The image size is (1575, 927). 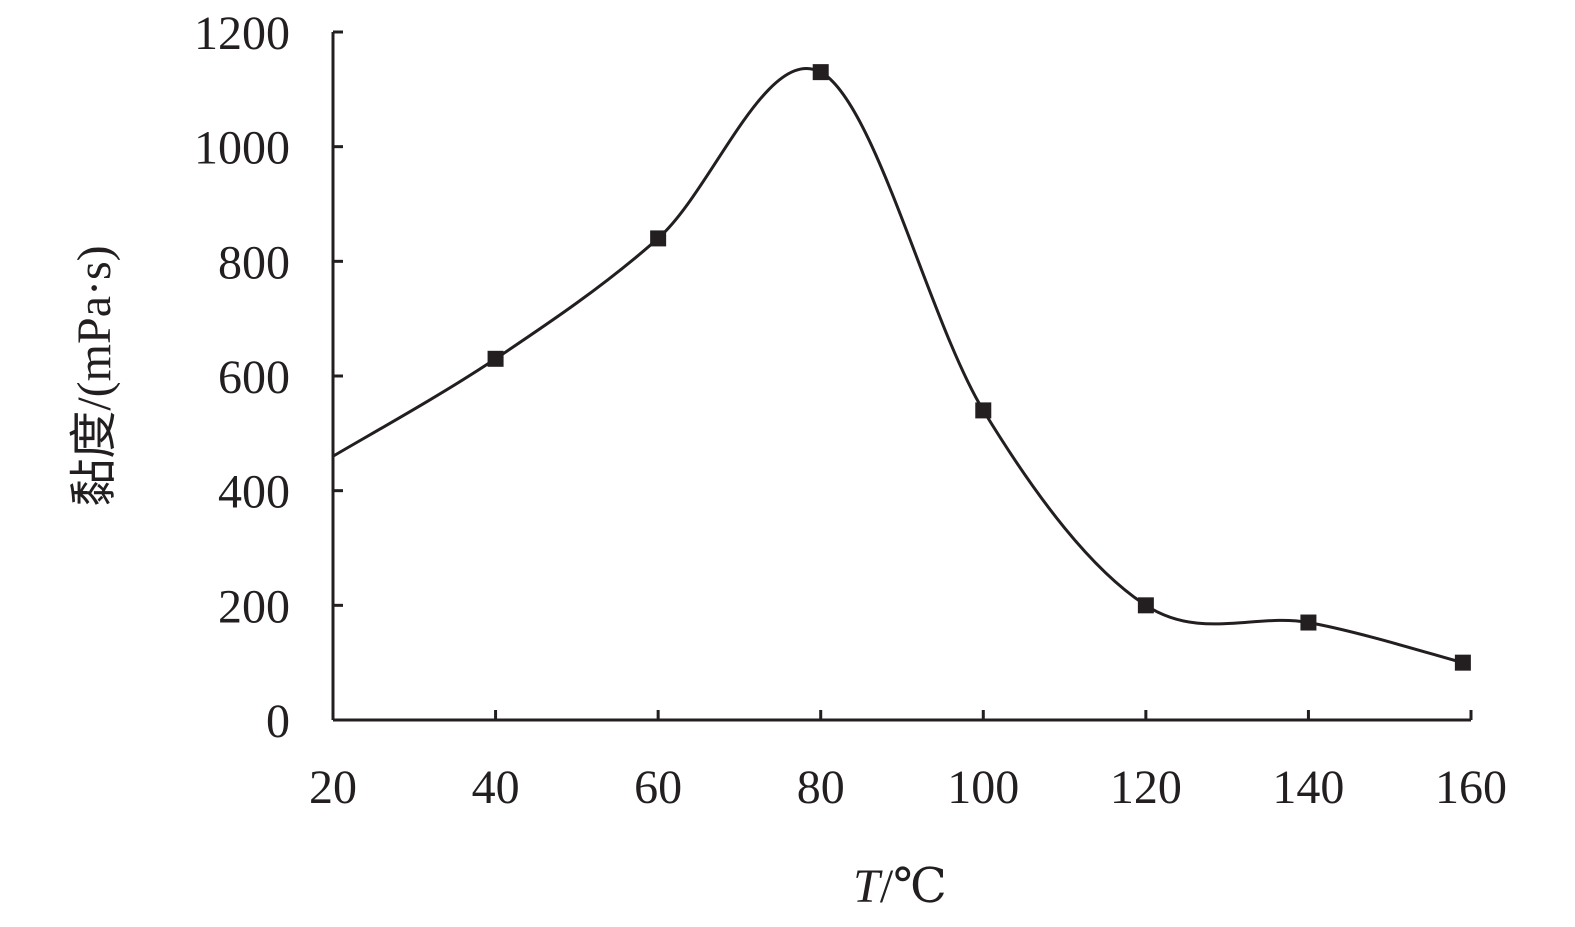 I want to click on y-tick-label: 1200, so click(x=242, y=33).